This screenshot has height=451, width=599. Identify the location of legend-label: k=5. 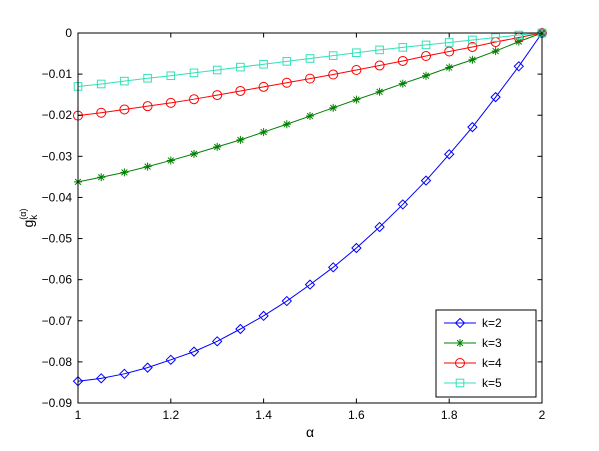
(492, 383).